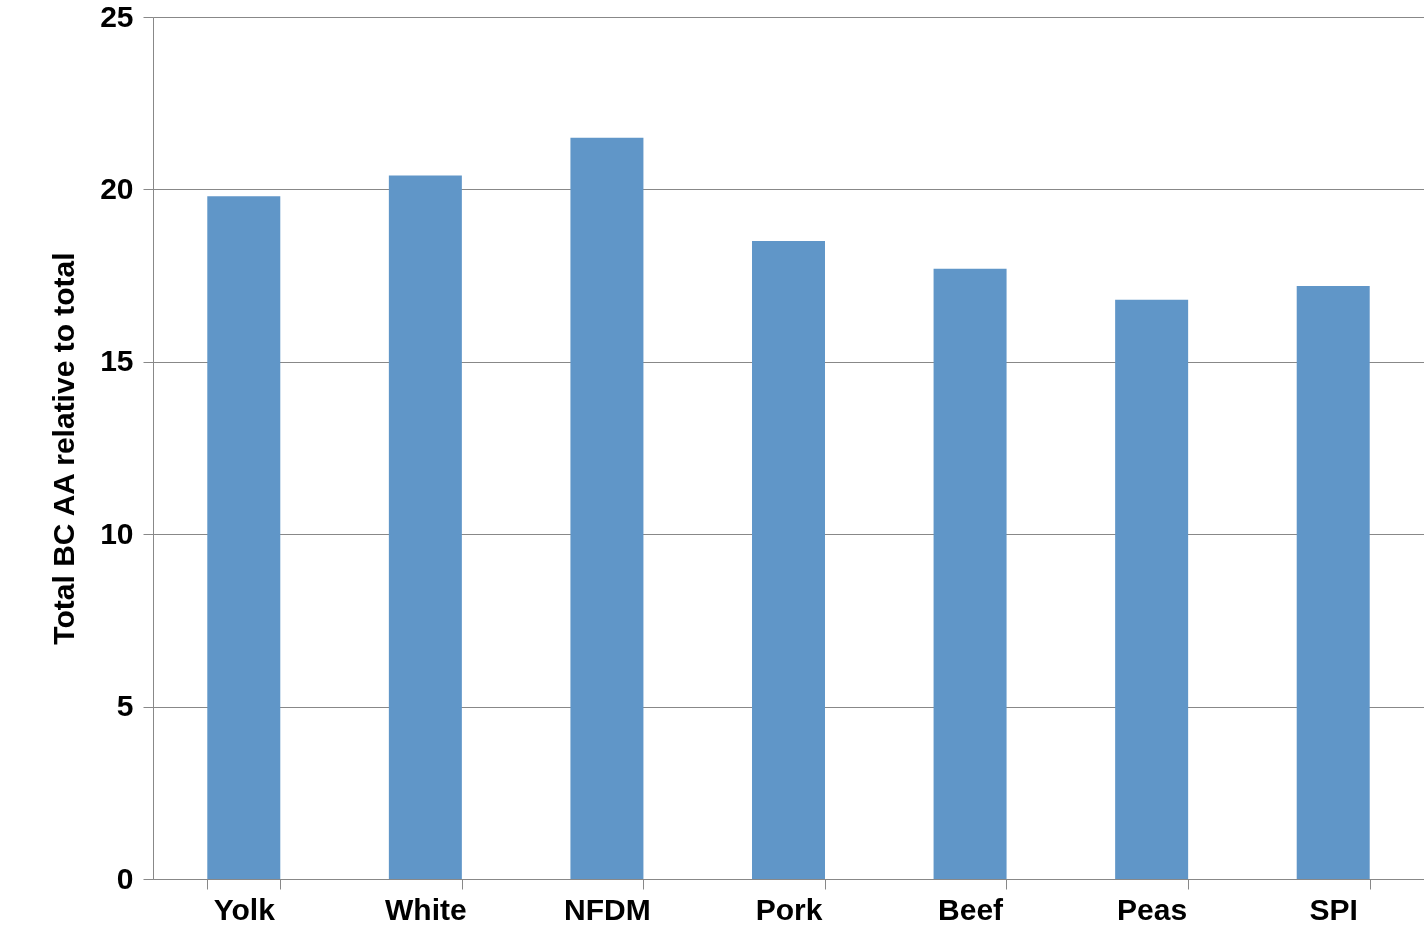 Image resolution: width=1424 pixels, height=945 pixels. Describe the element at coordinates (1333, 909) in the screenshot. I see `x-tick-label: SPI` at that location.